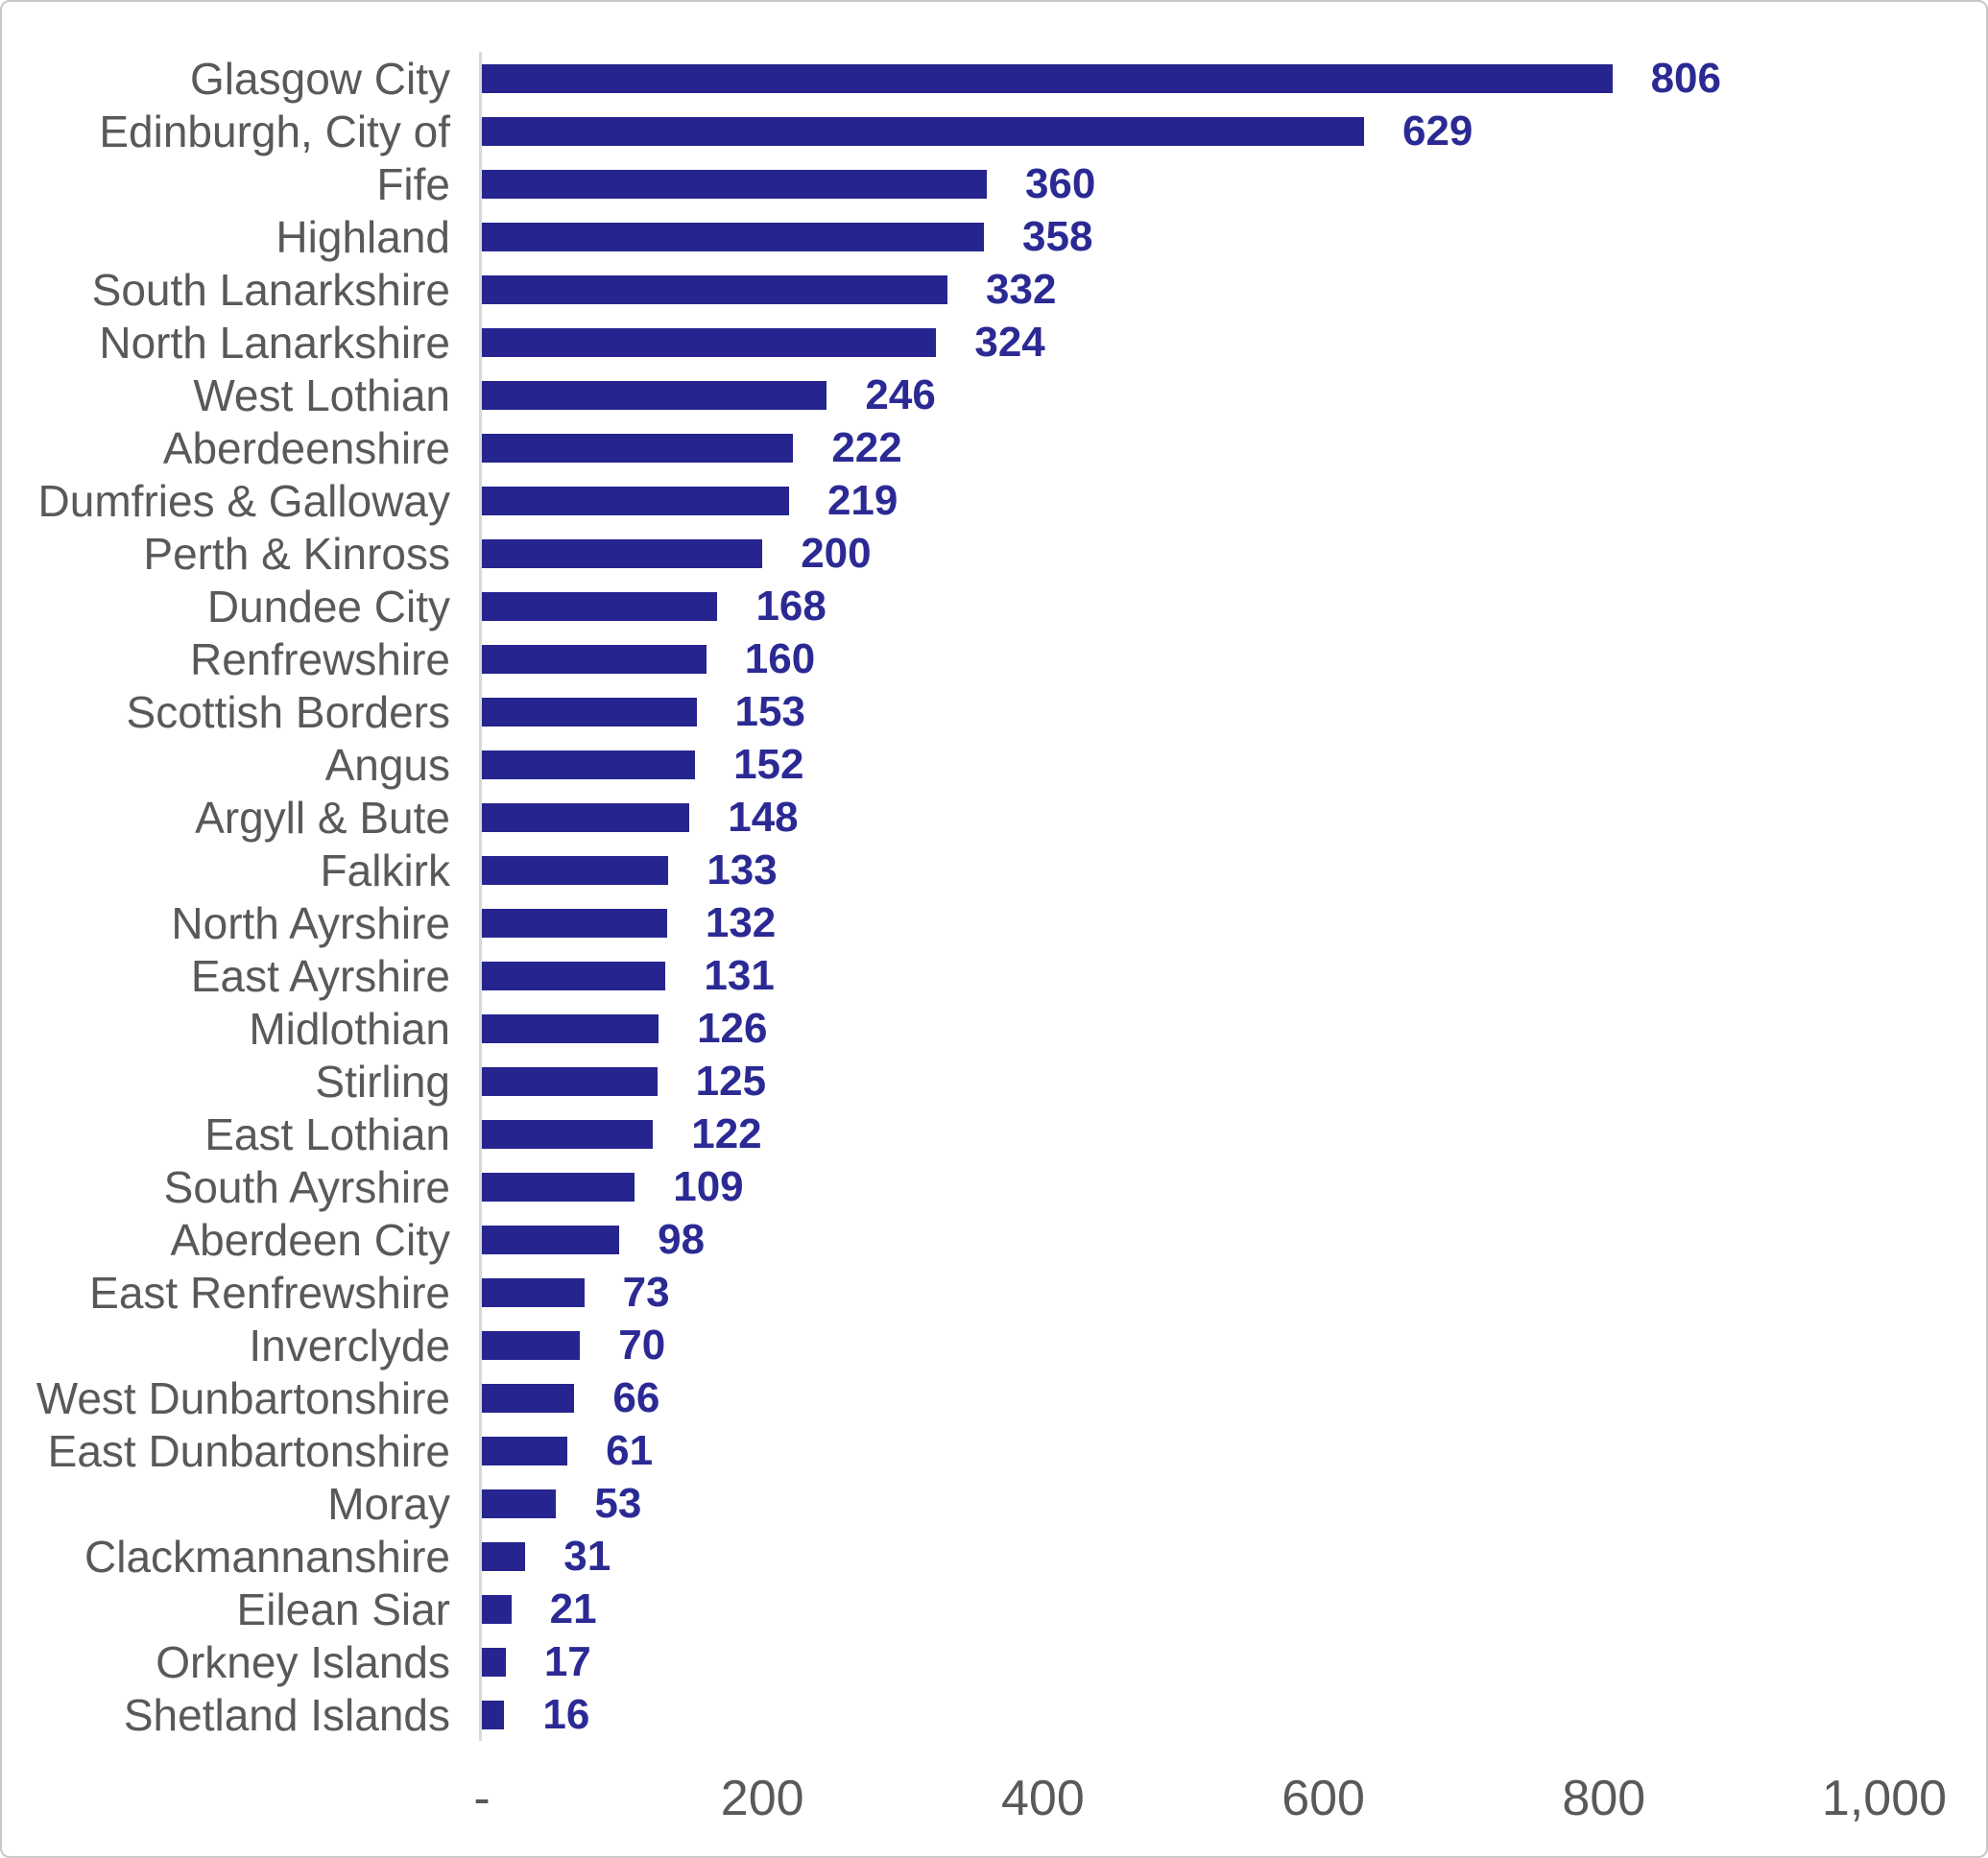  What do you see at coordinates (271, 289) in the screenshot?
I see `category-label: South Lanarkshire` at bounding box center [271, 289].